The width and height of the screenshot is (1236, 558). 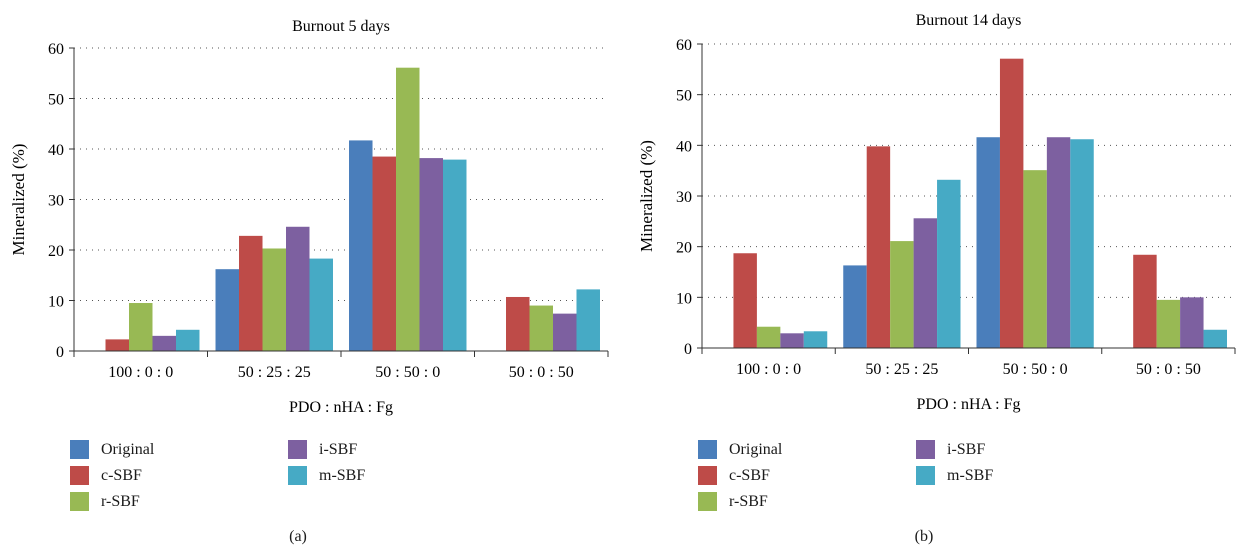 I want to click on chart-title: Burnout 5 days, so click(x=341, y=26).